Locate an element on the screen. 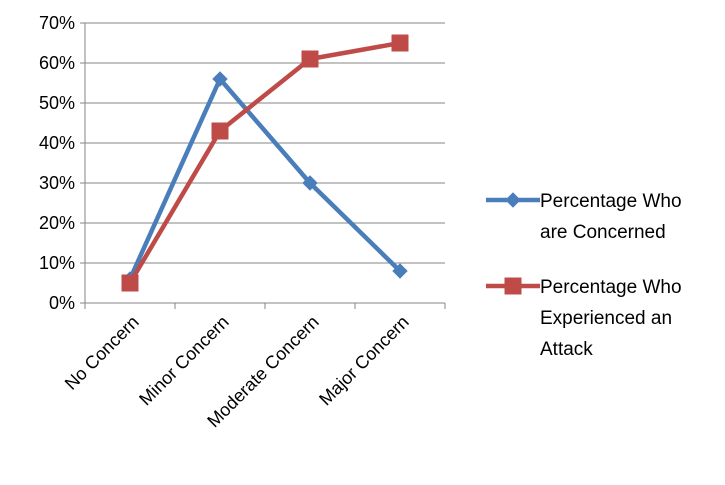 This screenshot has width=725, height=485. y-tick-label: 60% is located at coordinates (57, 63).